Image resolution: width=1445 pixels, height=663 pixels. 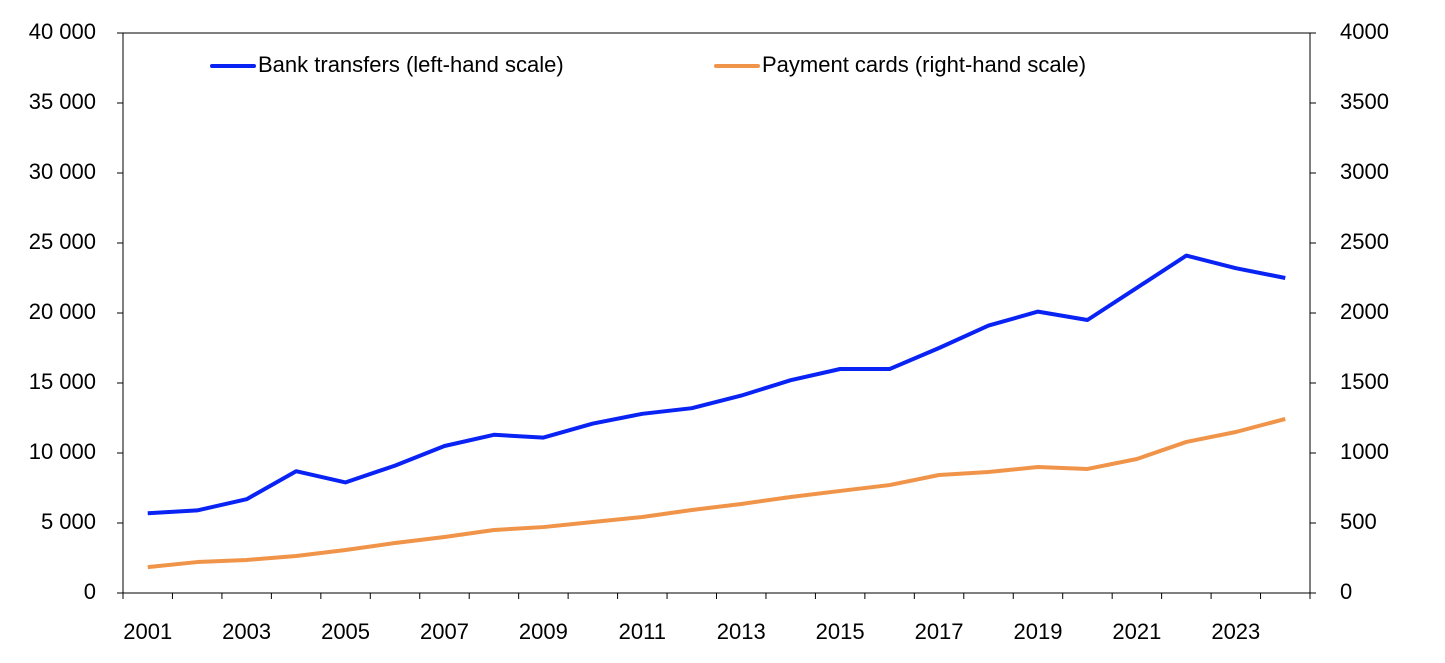 What do you see at coordinates (62, 241) in the screenshot?
I see `y-tick-label: 25 000` at bounding box center [62, 241].